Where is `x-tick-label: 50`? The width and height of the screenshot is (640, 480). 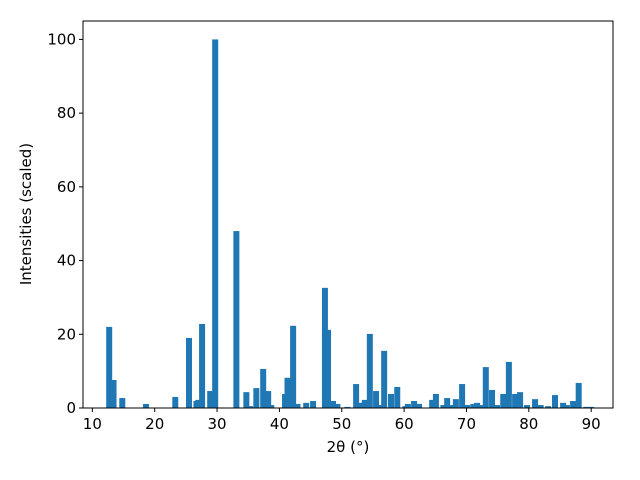
x-tick-label: 50 is located at coordinates (341, 424).